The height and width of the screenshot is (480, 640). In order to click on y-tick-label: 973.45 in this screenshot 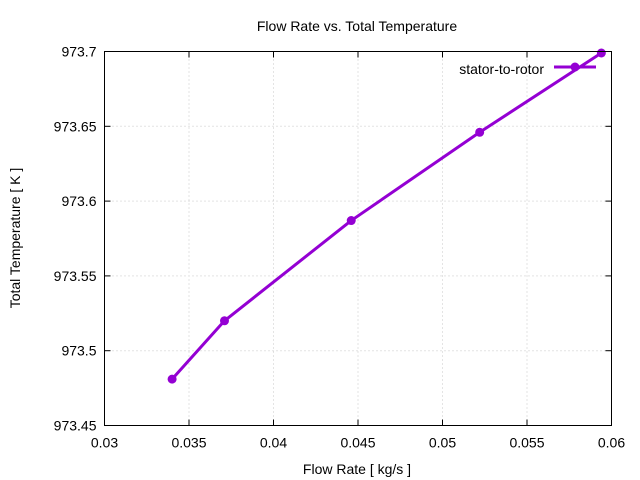, I will do `click(75, 426)`.